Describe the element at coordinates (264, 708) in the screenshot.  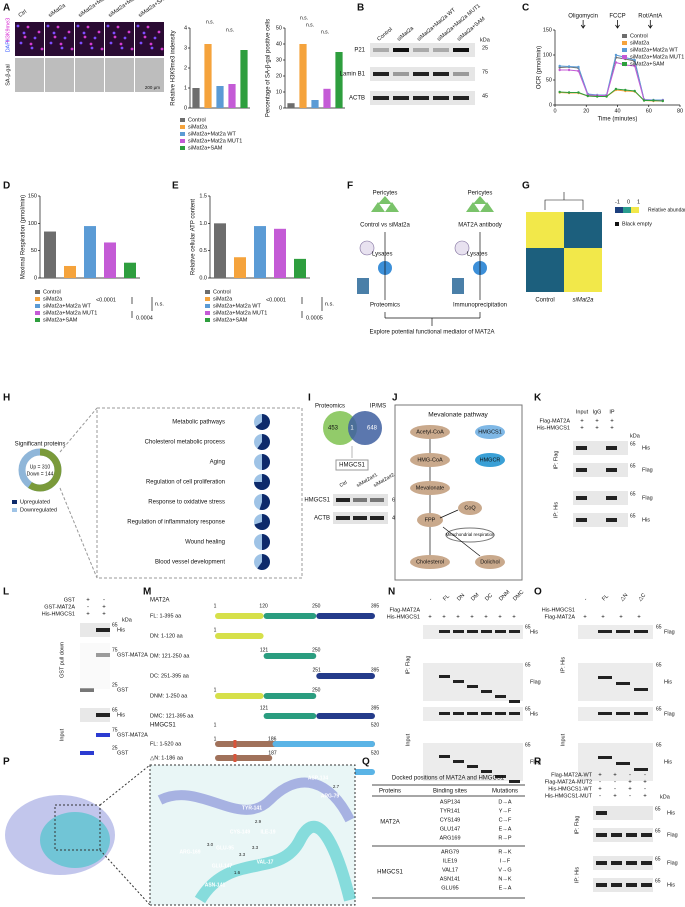
I see `position: 121` at that location.